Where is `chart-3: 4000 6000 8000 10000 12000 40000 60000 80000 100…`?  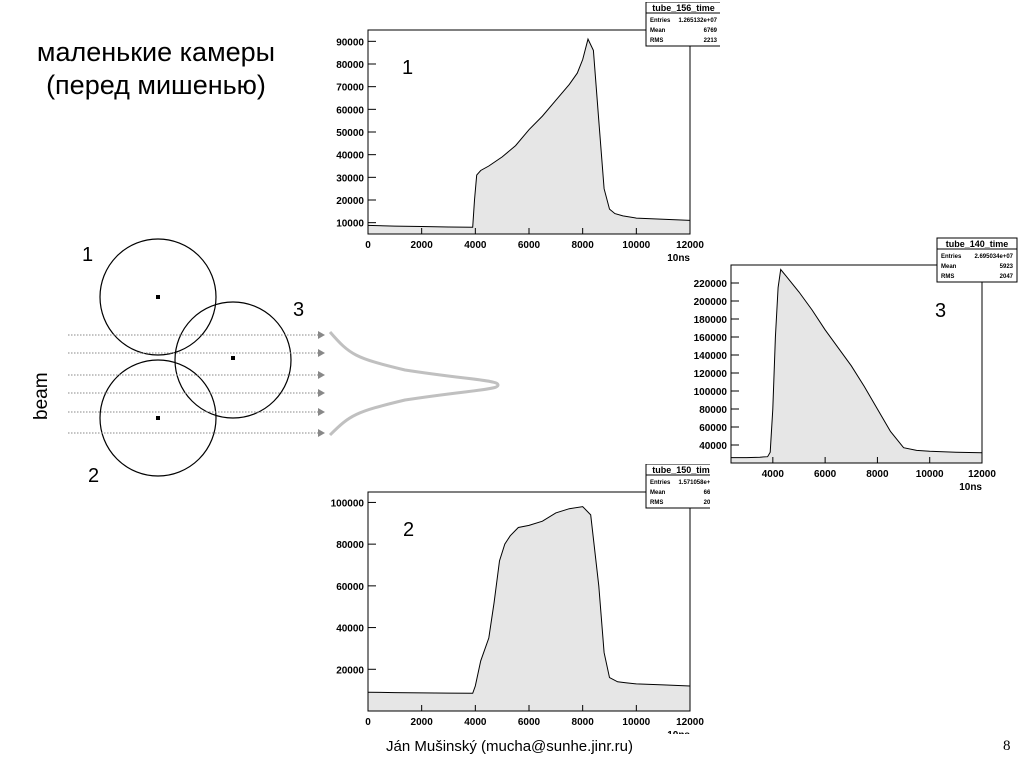
chart-3: 4000 6000 8000 10000 12000 40000 60000 80000 100… is located at coordinates (856, 365).